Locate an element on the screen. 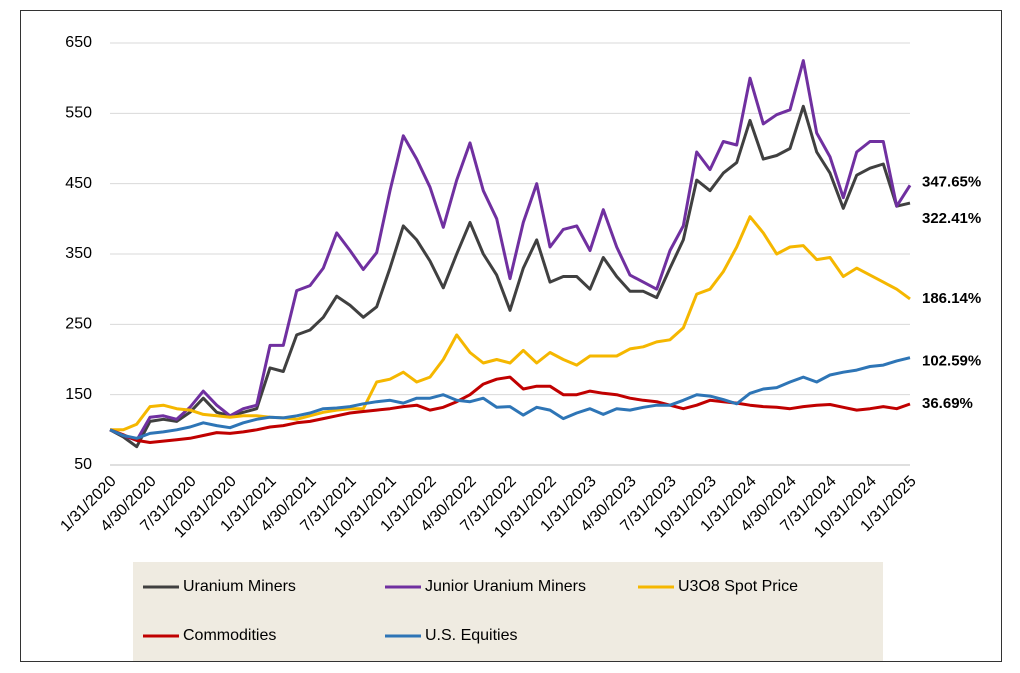 Image resolution: width=1020 pixels, height=673 pixels. end-label: 186.14% is located at coordinates (951, 298).